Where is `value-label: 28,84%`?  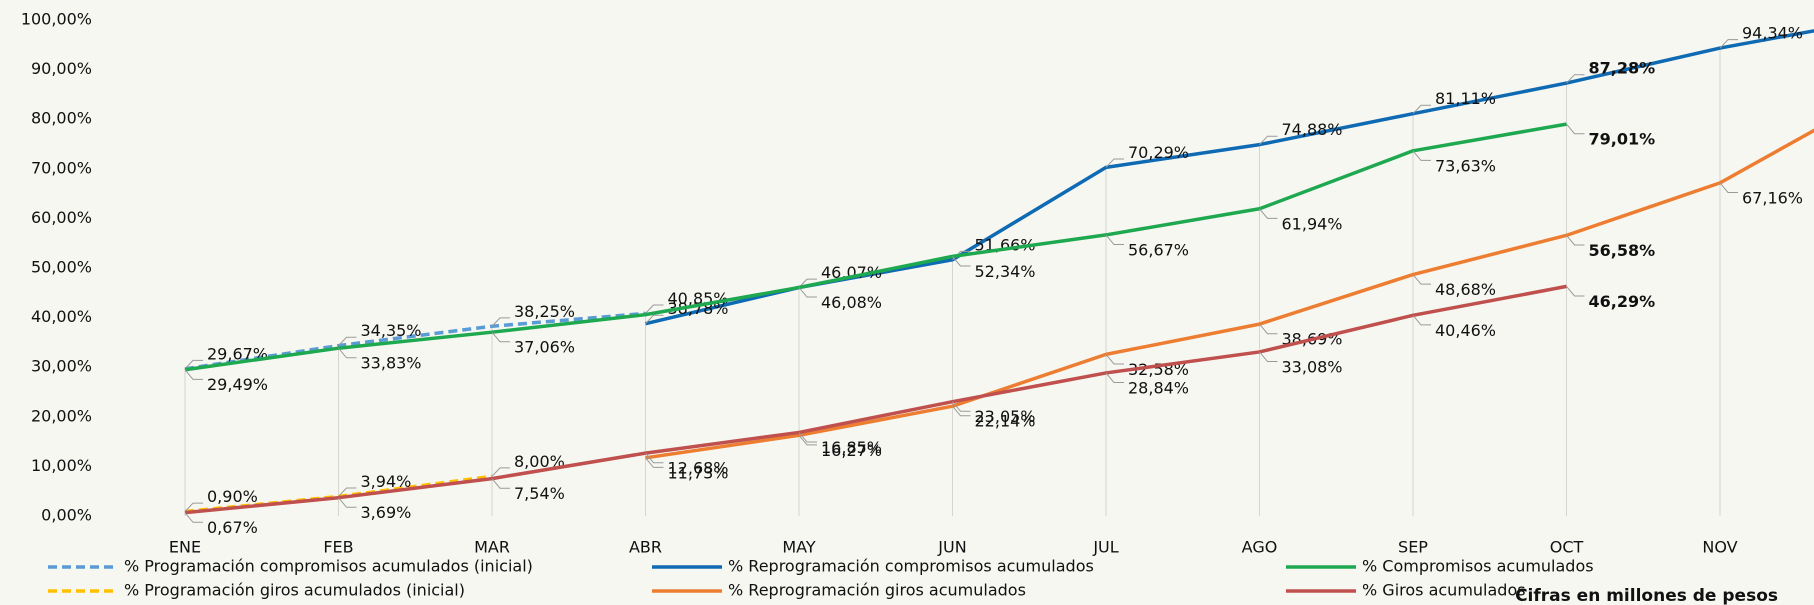
value-label: 28,84% is located at coordinates (1158, 387).